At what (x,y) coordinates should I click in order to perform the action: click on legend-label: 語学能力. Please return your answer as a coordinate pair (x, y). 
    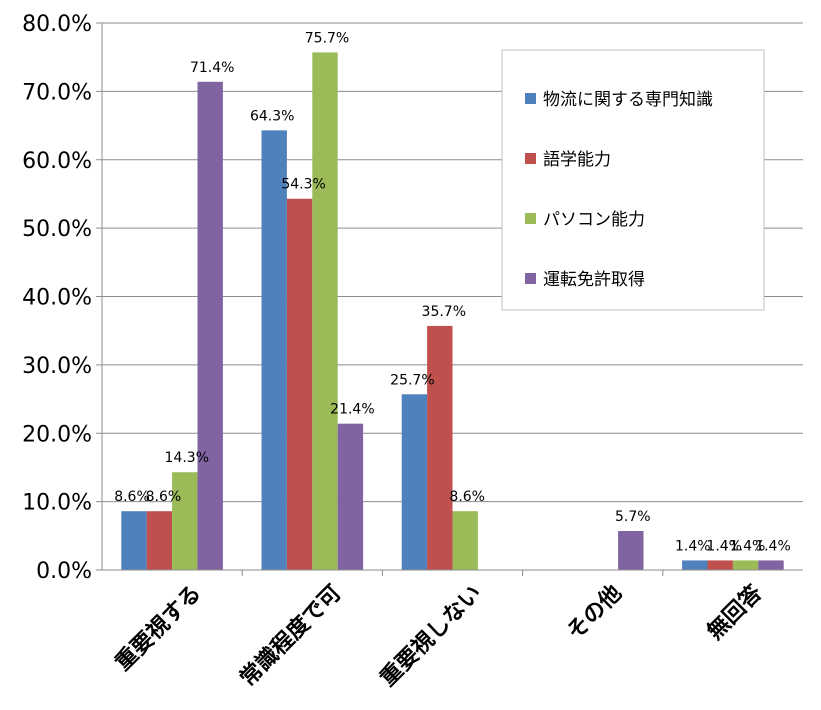
    Looking at the image, I should click on (577, 160).